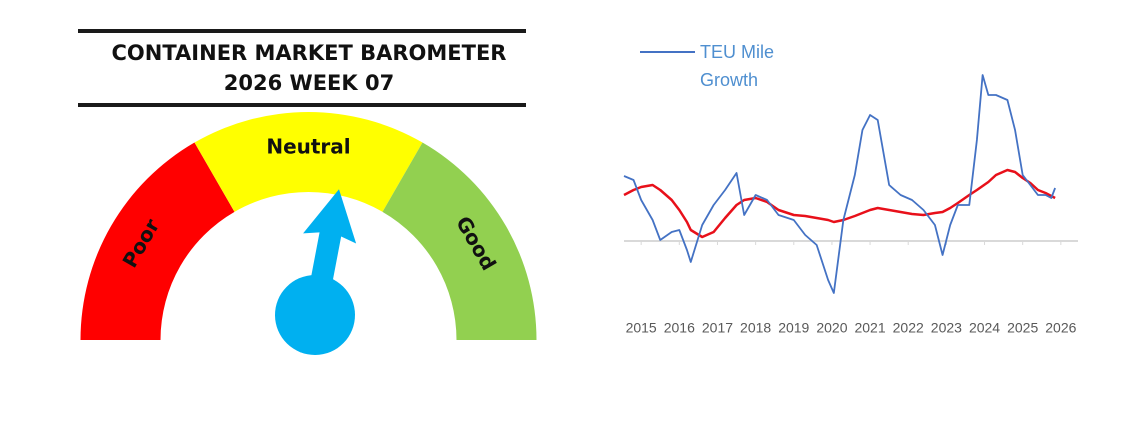 The height and width of the screenshot is (439, 1134). I want to click on gauge-title: CONTAINER MARKET BAROMETER, so click(309, 53).